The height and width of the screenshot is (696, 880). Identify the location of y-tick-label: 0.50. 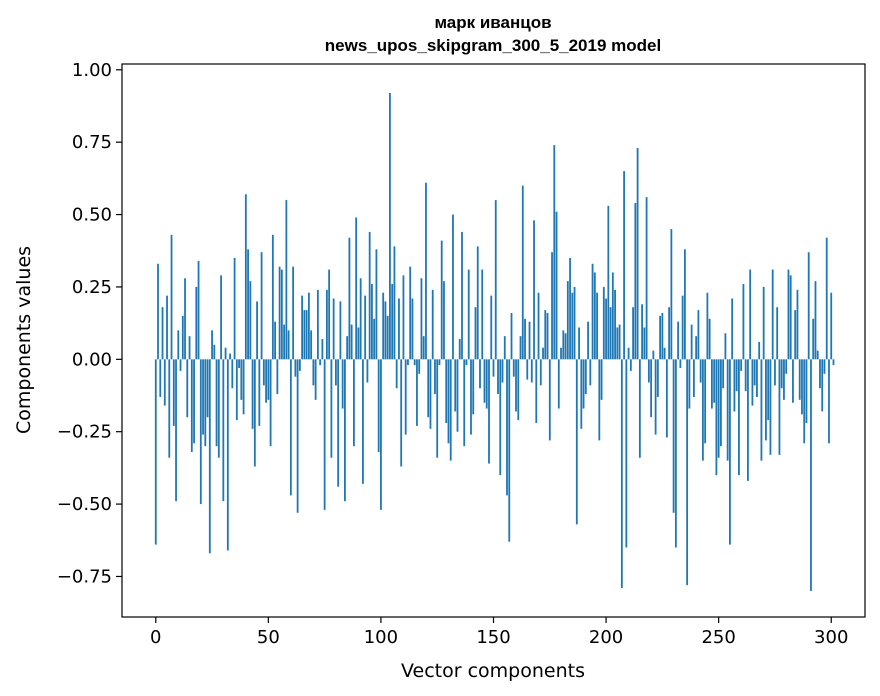
(92, 215).